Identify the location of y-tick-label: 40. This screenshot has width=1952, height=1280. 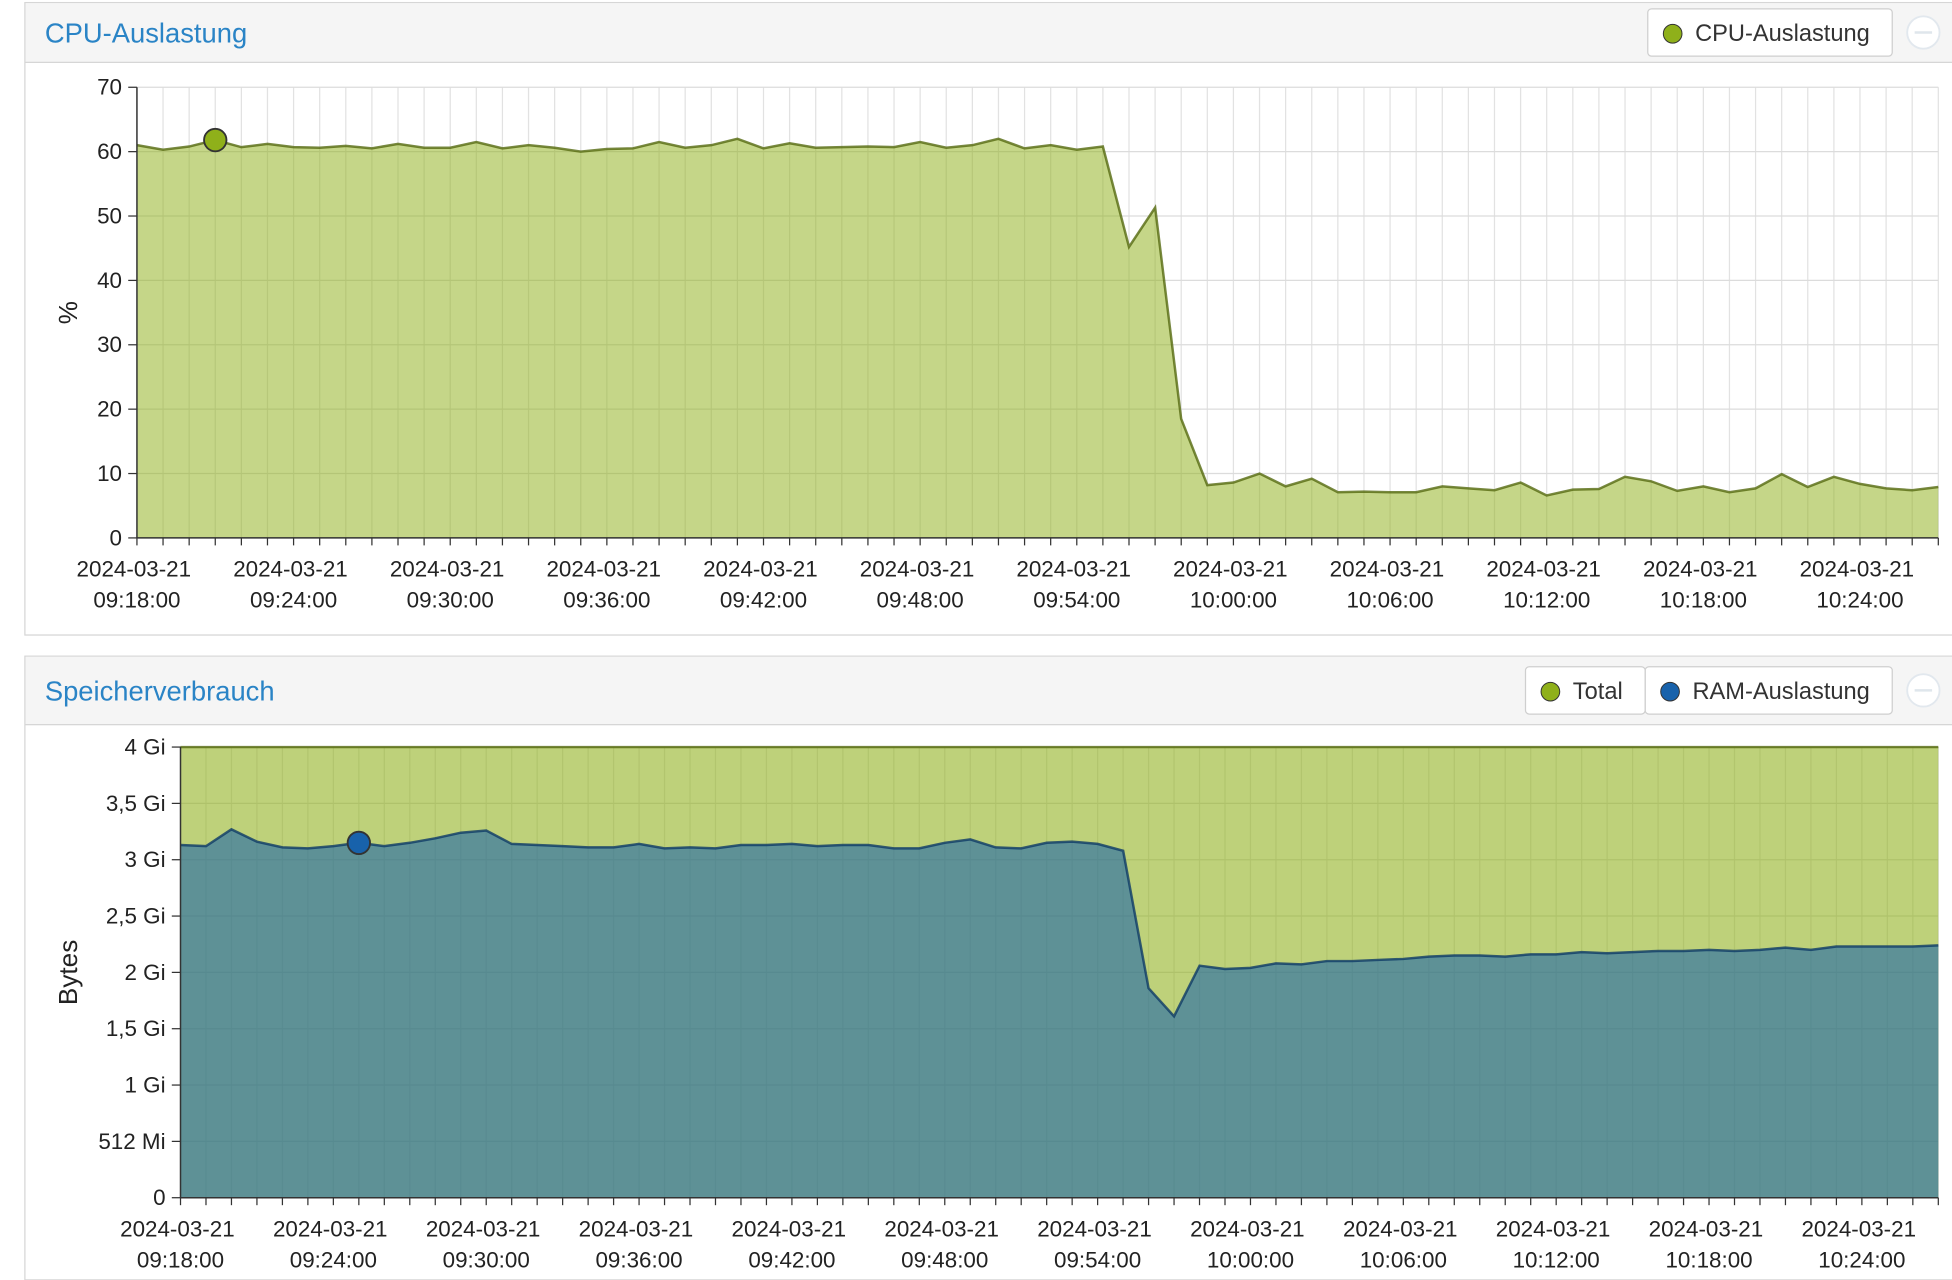
(109, 280).